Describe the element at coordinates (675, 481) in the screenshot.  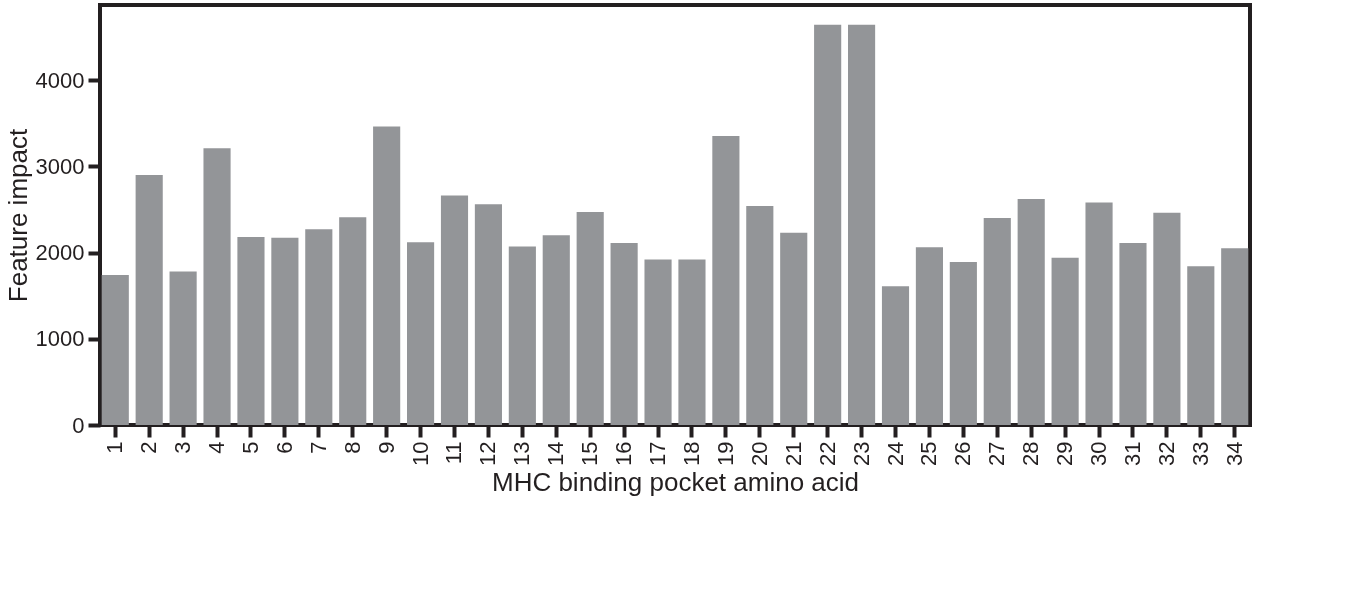
I see `x-axis-title: MHC binding pocket amino acid` at that location.